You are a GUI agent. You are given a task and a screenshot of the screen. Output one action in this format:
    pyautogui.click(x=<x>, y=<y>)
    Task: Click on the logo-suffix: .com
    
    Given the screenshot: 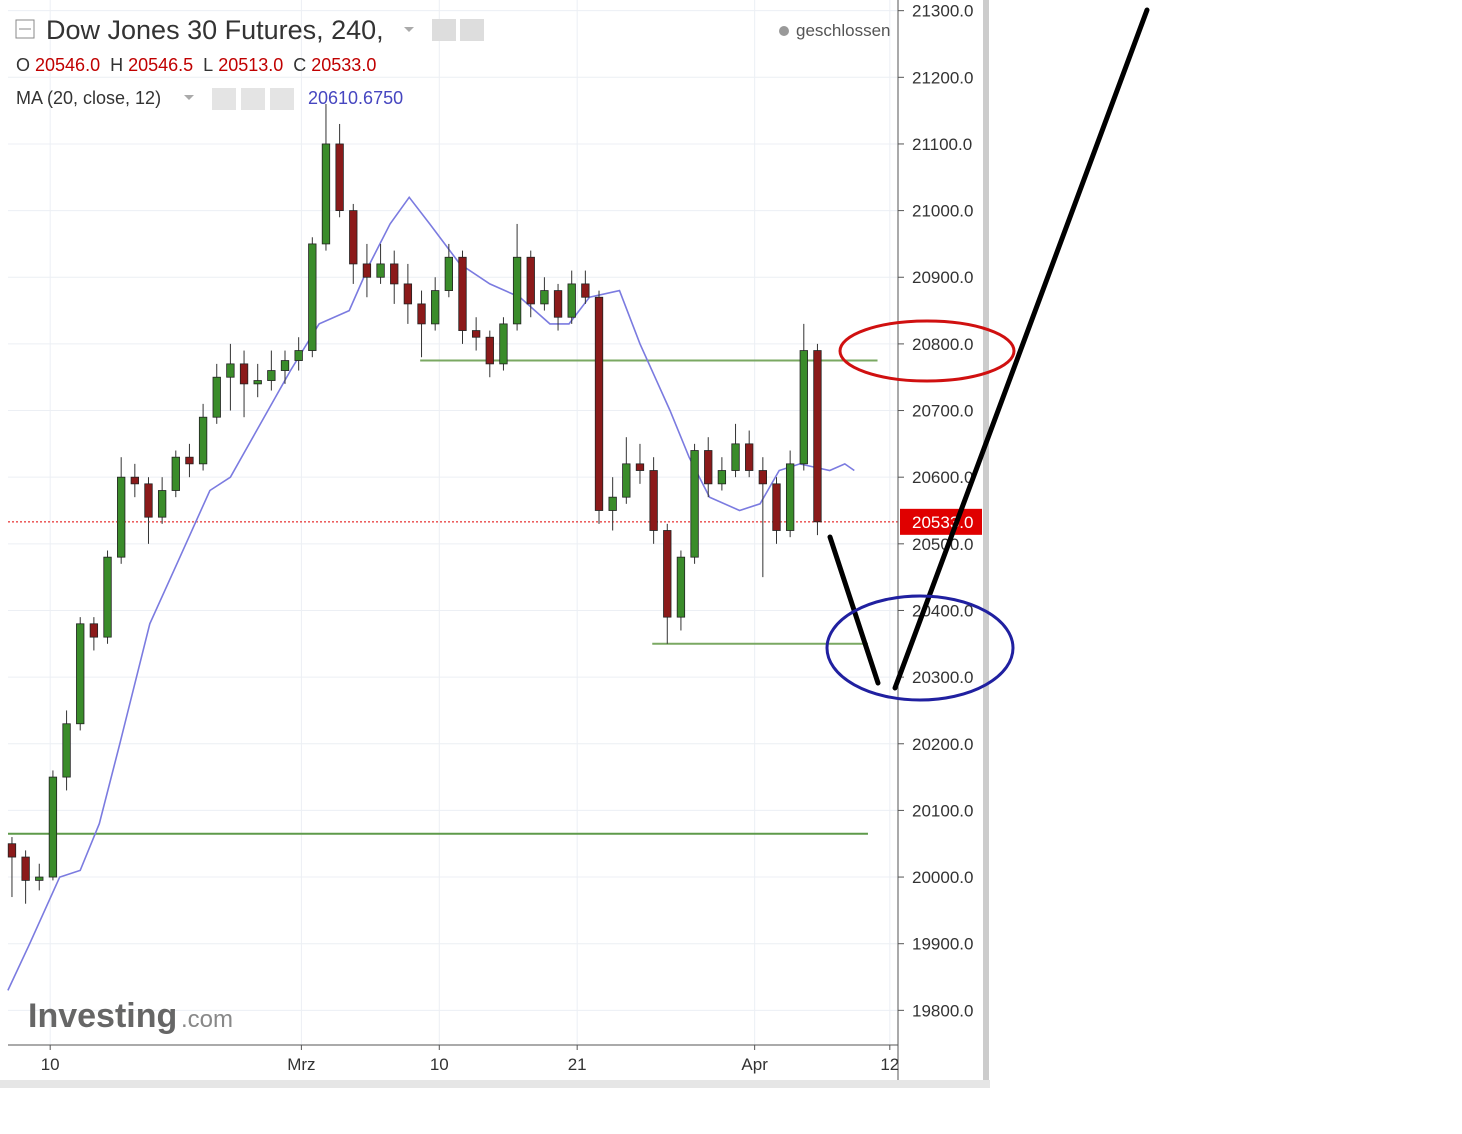 What is the action you would take?
    pyautogui.click(x=207, y=1019)
    